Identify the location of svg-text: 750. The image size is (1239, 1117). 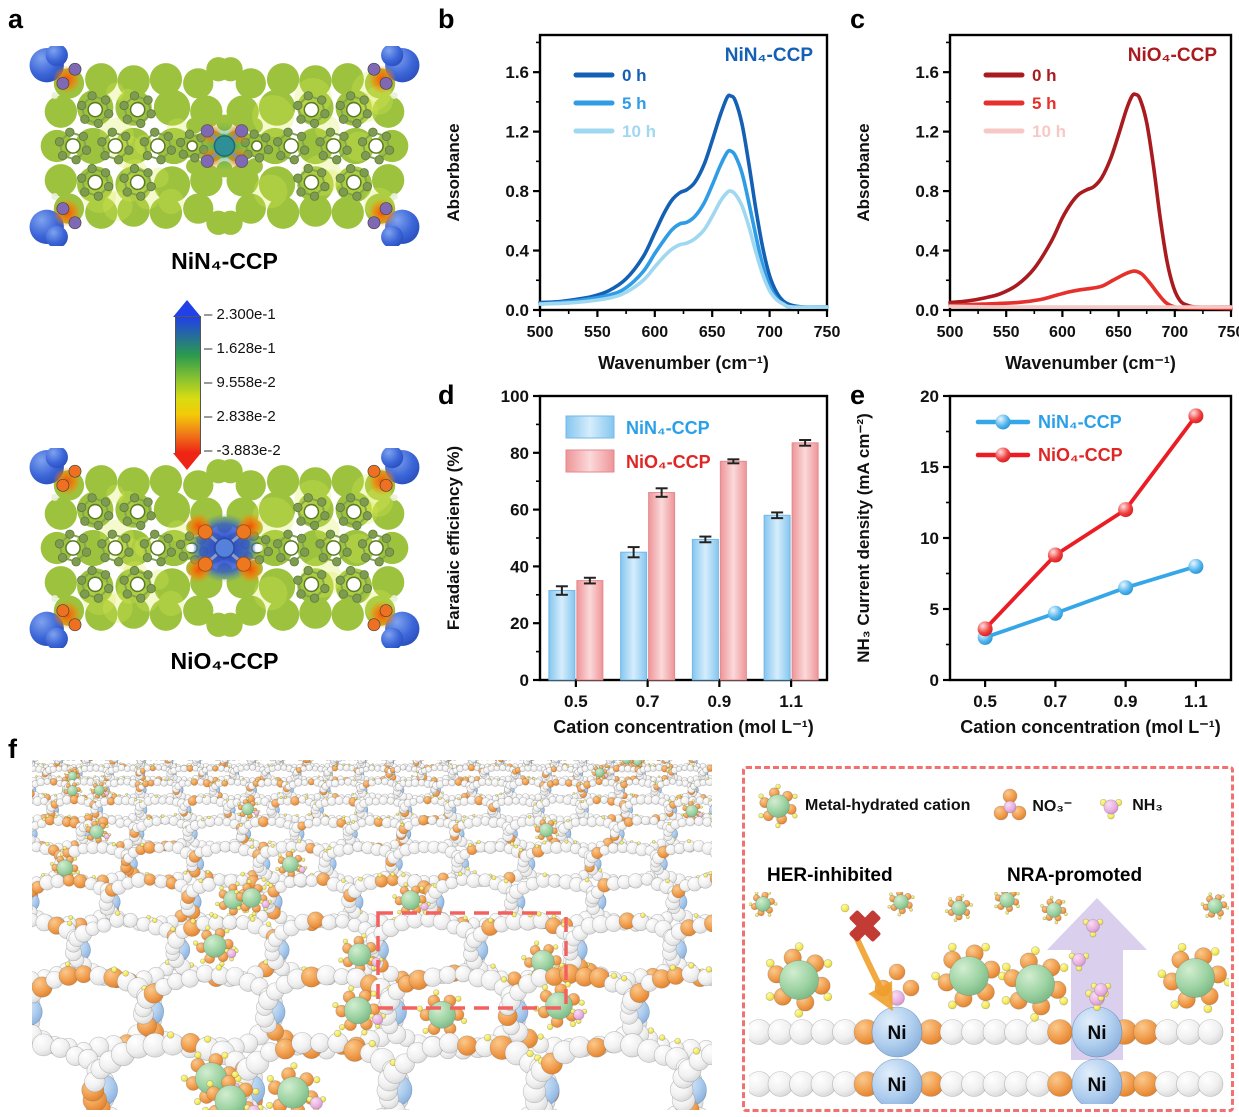
(827, 332).